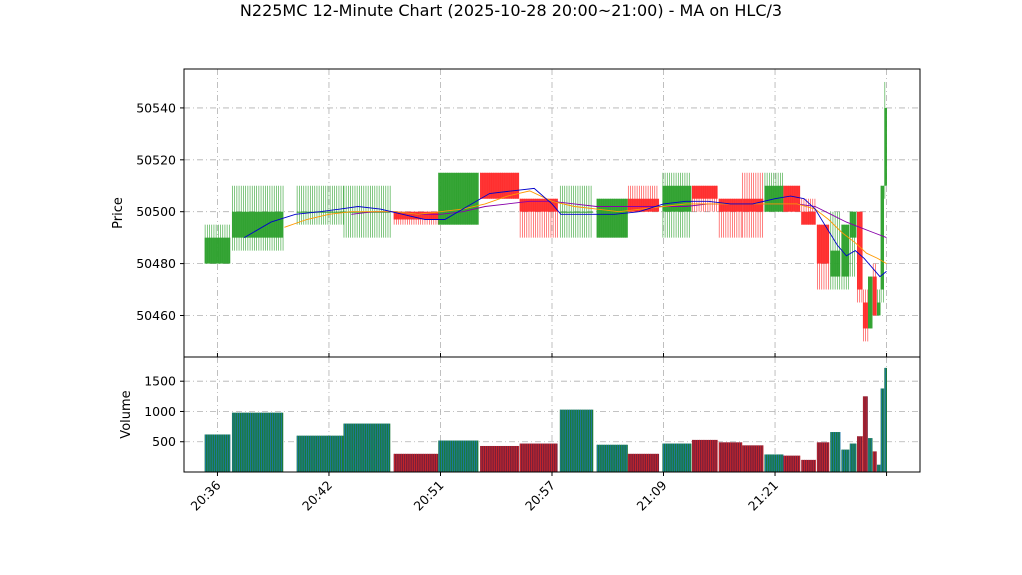 The image size is (1022, 575). What do you see at coordinates (164, 441) in the screenshot?
I see `volume-ytick-label: 500` at bounding box center [164, 441].